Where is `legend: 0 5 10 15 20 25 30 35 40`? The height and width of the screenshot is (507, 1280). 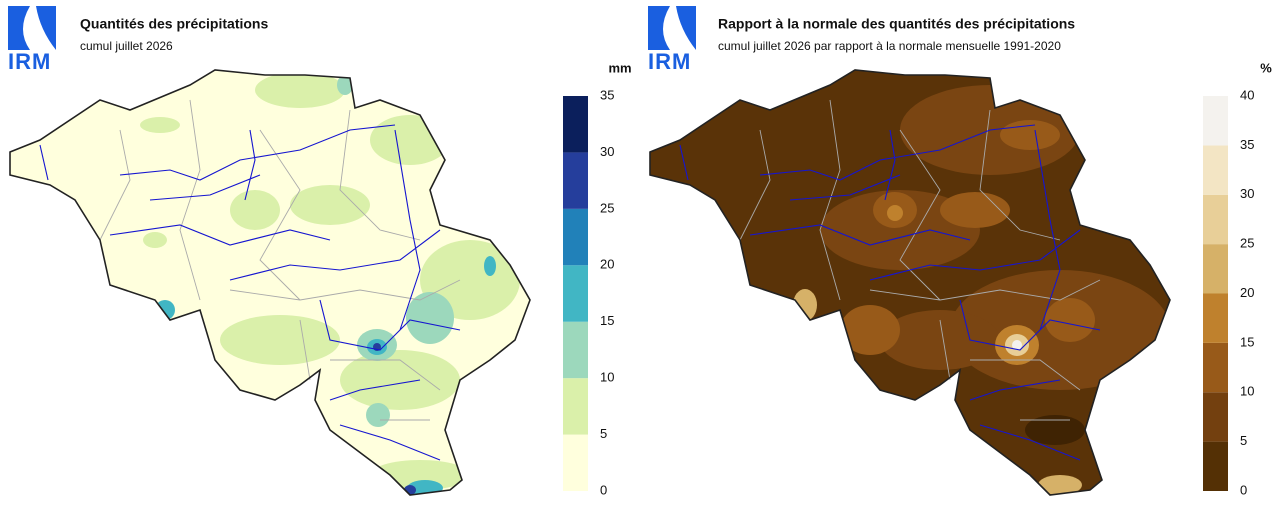 legend: 0 5 10 15 20 25 30 35 40 is located at coordinates (1228, 292).